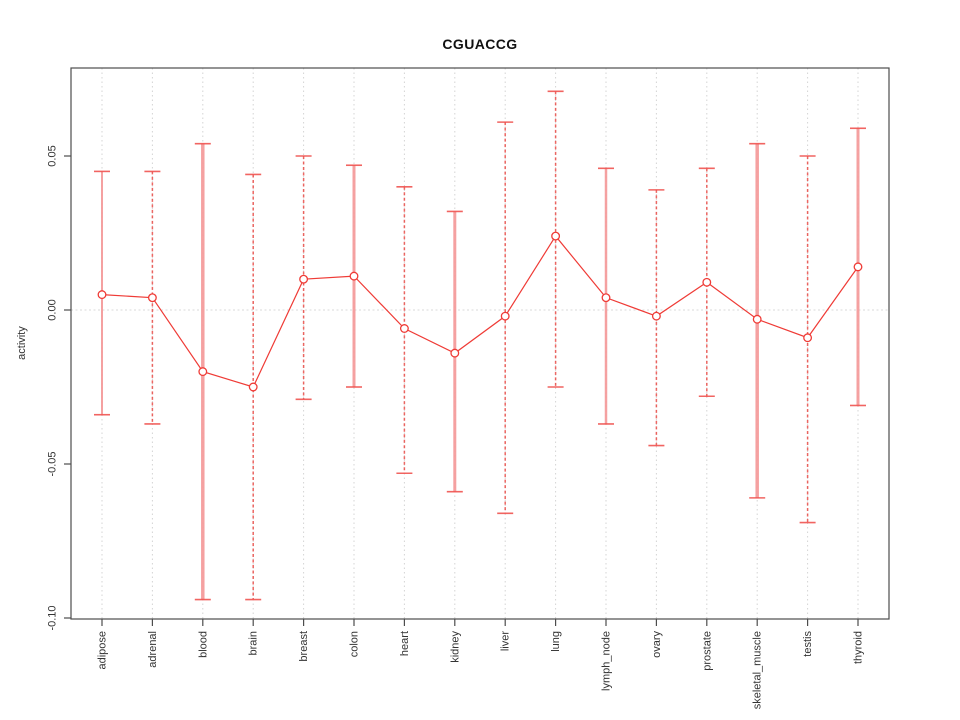 Image resolution: width=960 pixels, height=720 pixels. I want to click on x-tick-label-heart: heart, so click(405, 643).